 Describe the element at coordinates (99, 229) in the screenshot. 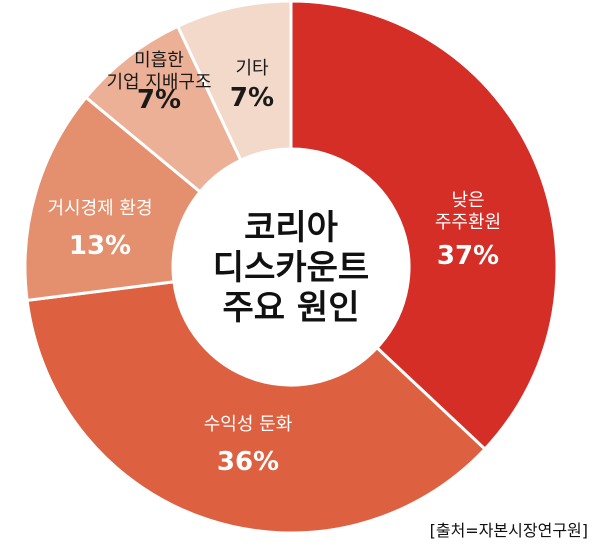

I see `slice-label-group: 거시경제 환경 13%` at that location.